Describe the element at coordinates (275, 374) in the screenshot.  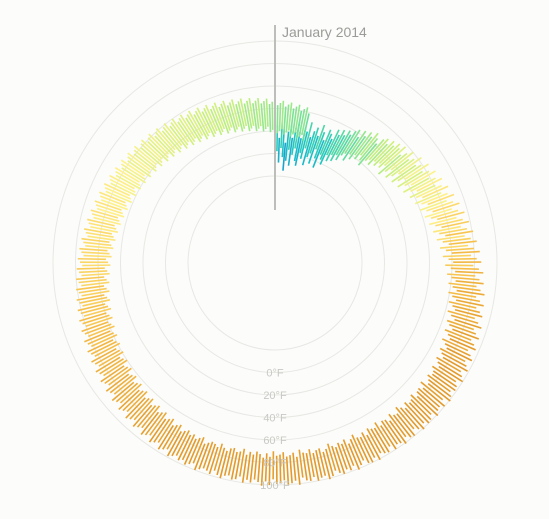
I see `ring-label: 0°F` at that location.